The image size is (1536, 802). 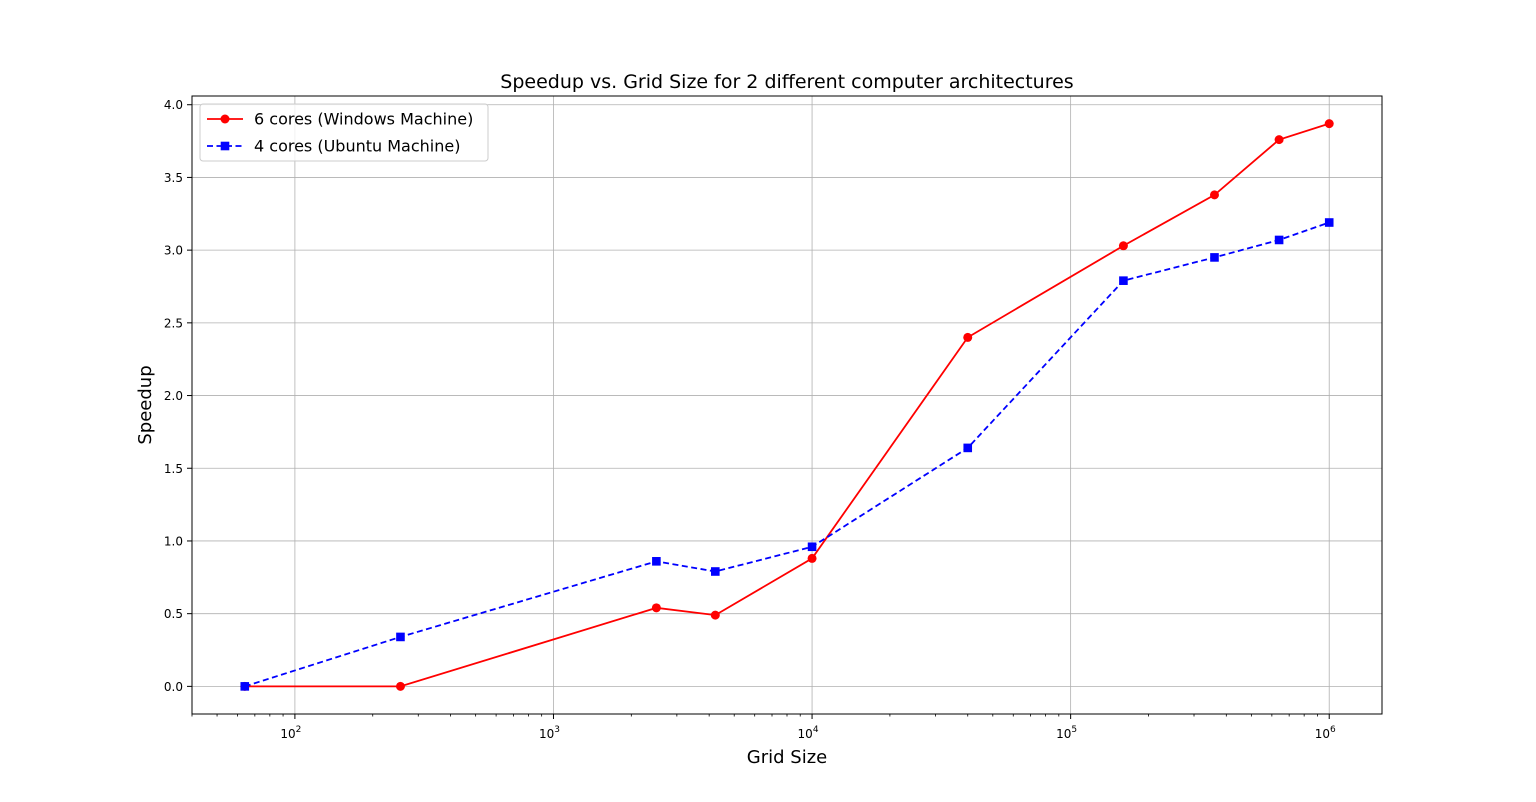 What do you see at coordinates (290, 733) in the screenshot?
I see `x-tick-label: 10²` at bounding box center [290, 733].